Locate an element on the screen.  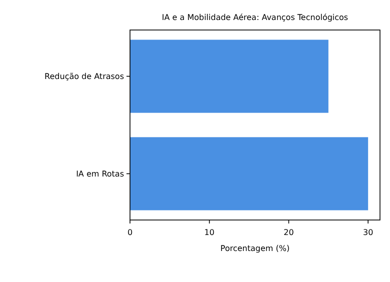
x-tick-label: 10 is located at coordinates (209, 232).